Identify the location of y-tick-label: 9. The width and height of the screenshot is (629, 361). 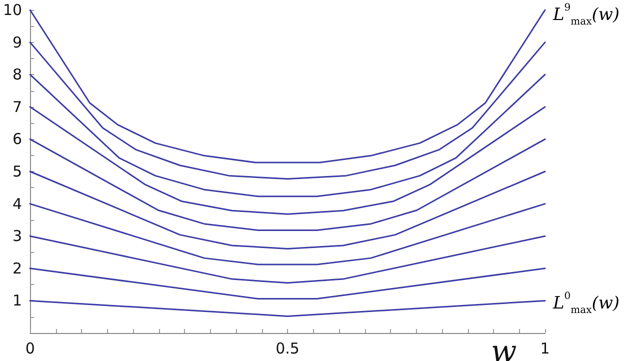
(17, 42).